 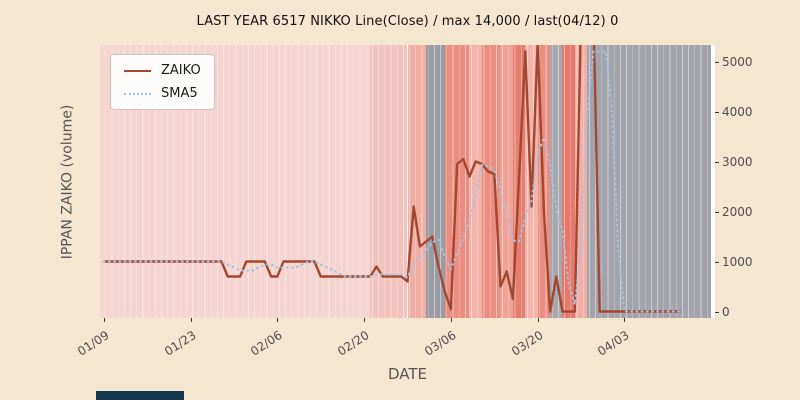 I want to click on y-axis-label-wrap: IPPAN ZAIKO (volume), so click(x=67, y=181).